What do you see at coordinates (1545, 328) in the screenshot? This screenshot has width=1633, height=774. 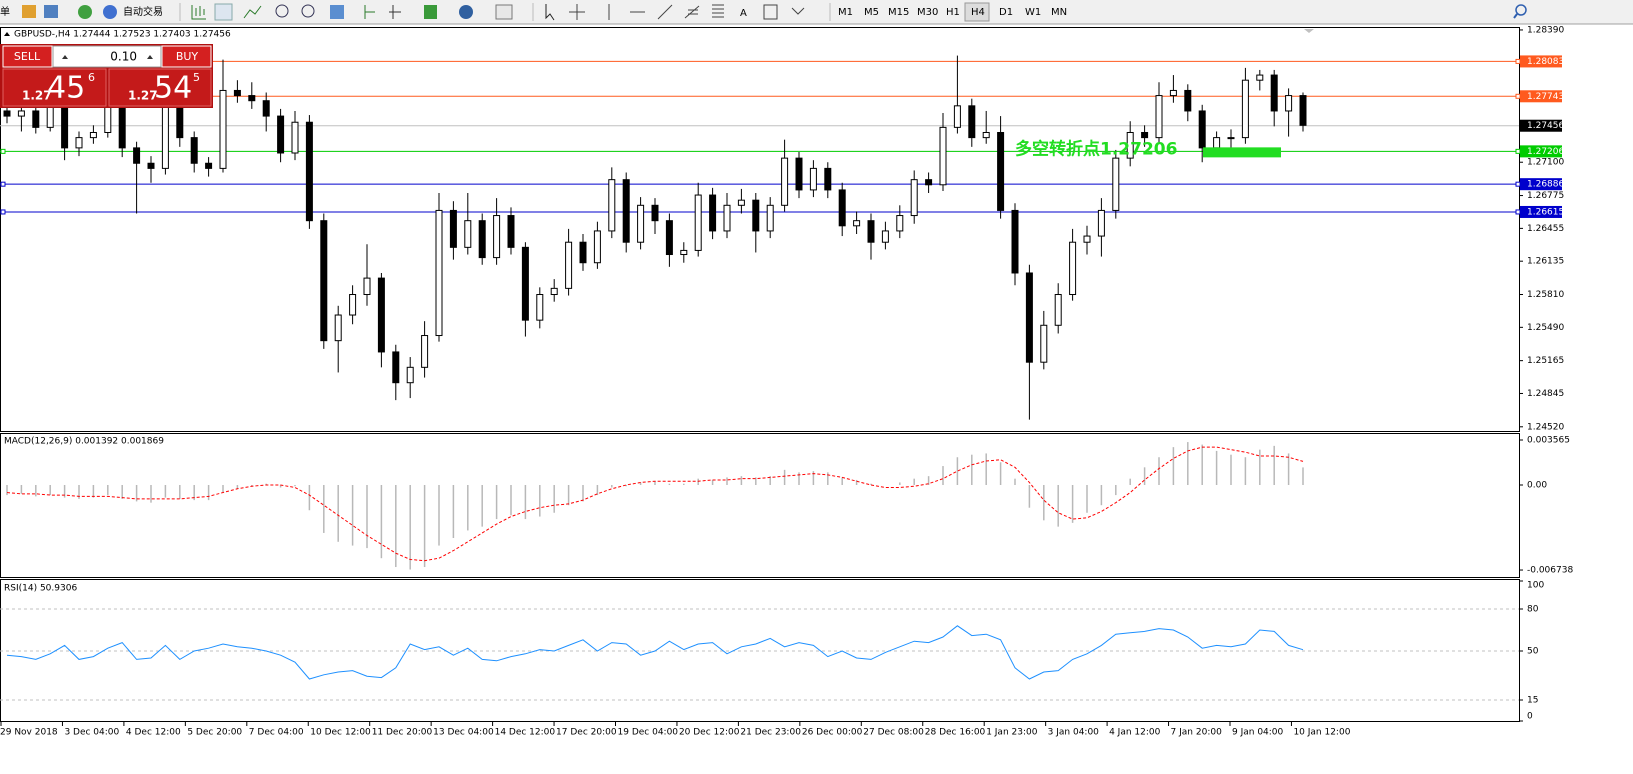 I see `y-tick-label: 1.25490` at bounding box center [1545, 328].